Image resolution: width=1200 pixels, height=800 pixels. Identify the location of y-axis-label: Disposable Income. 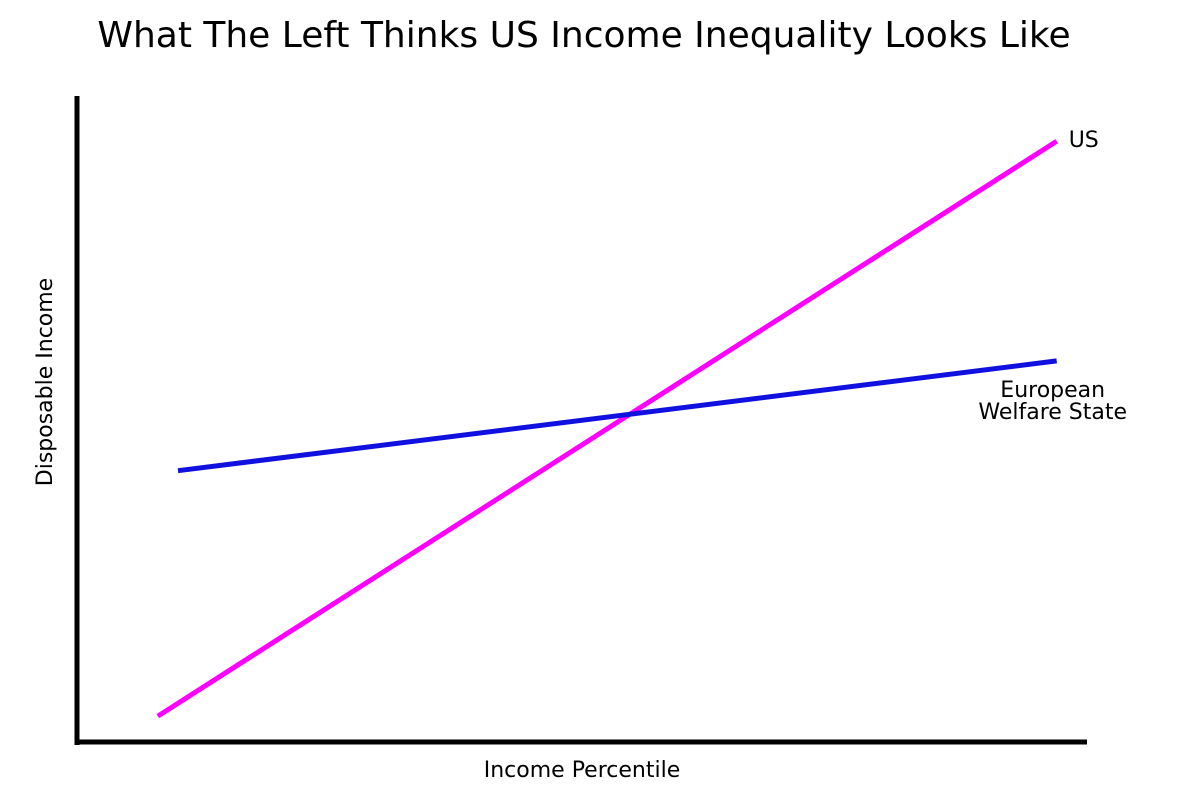
(45, 382).